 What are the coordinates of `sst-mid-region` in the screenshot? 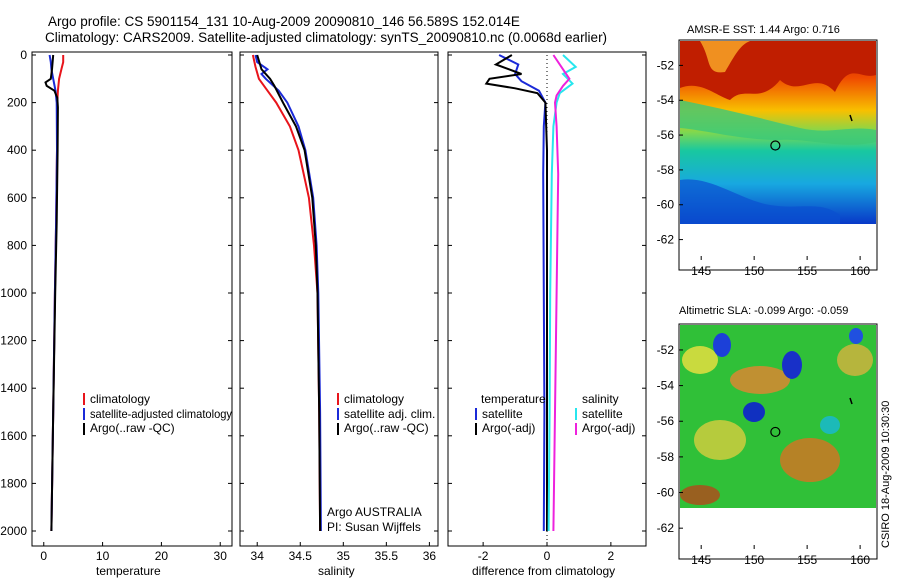 It's located at (715, 57).